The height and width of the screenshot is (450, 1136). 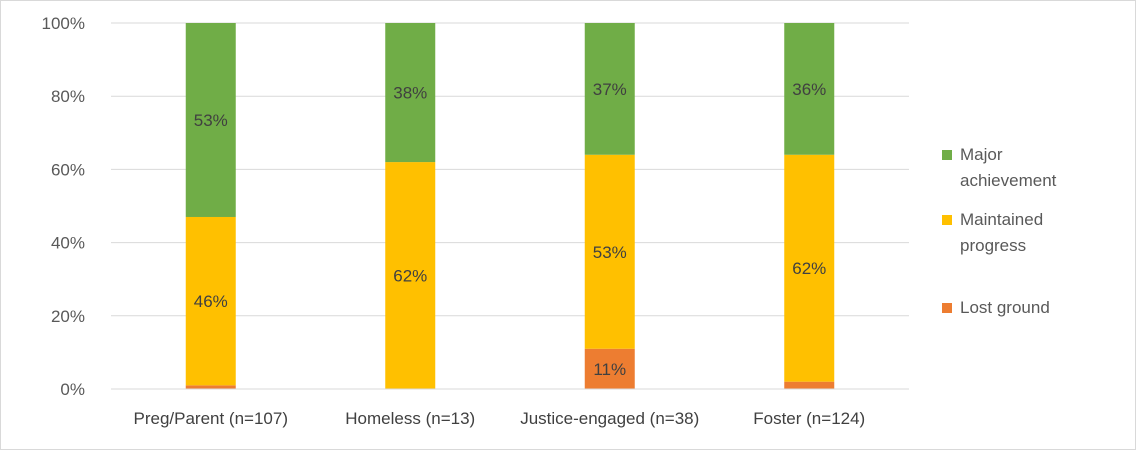 What do you see at coordinates (1008, 180) in the screenshot?
I see `legend-label: achievement` at bounding box center [1008, 180].